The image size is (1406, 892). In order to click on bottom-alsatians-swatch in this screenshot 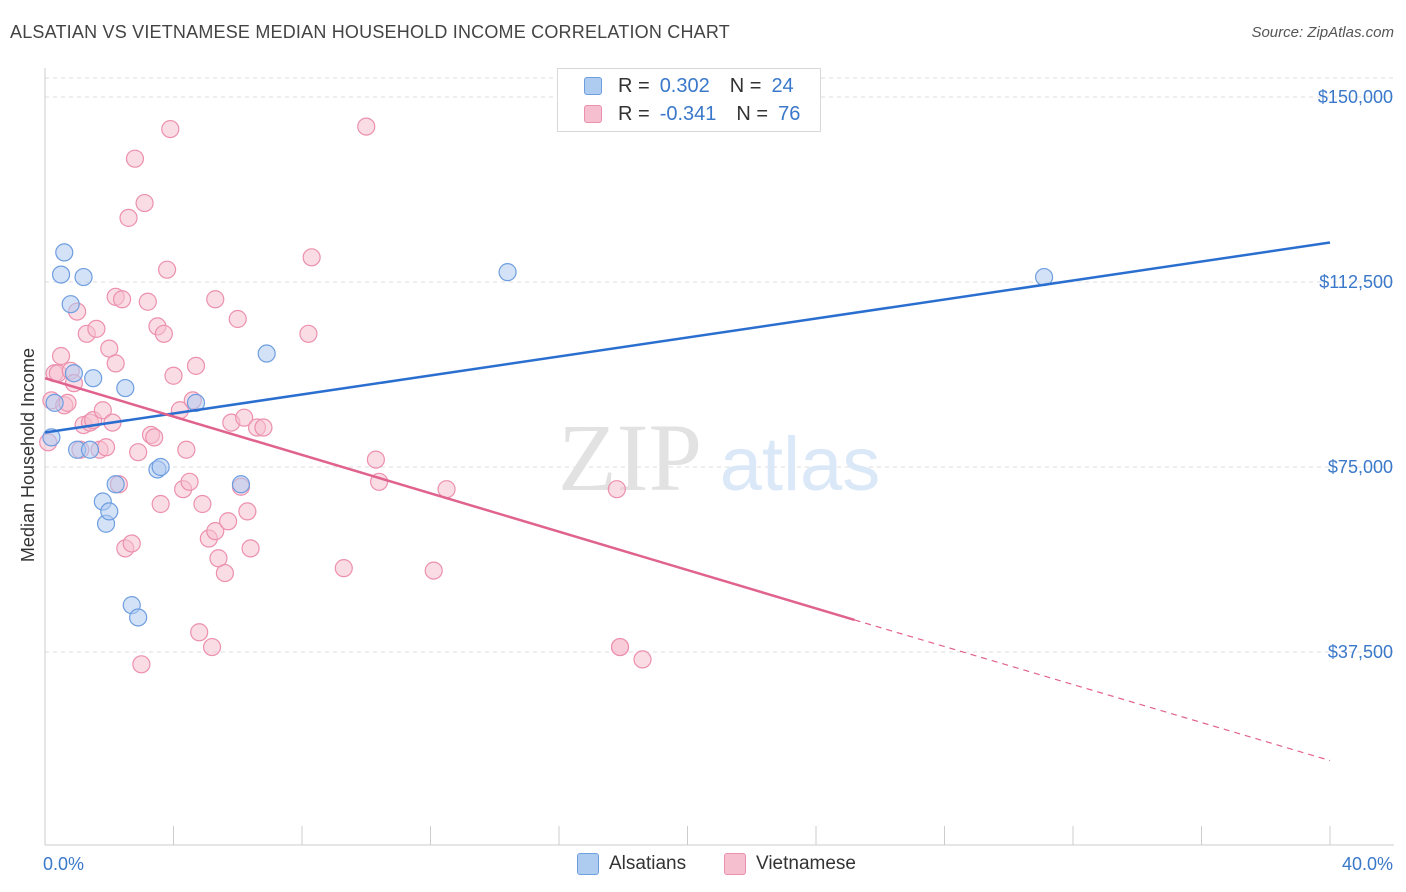, I will do `click(588, 864)`.